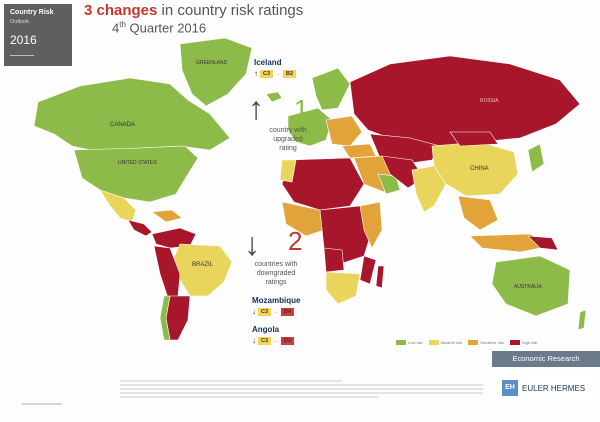  What do you see at coordinates (344, 131) in the screenshot?
I see `region-eastern-europe` at bounding box center [344, 131].